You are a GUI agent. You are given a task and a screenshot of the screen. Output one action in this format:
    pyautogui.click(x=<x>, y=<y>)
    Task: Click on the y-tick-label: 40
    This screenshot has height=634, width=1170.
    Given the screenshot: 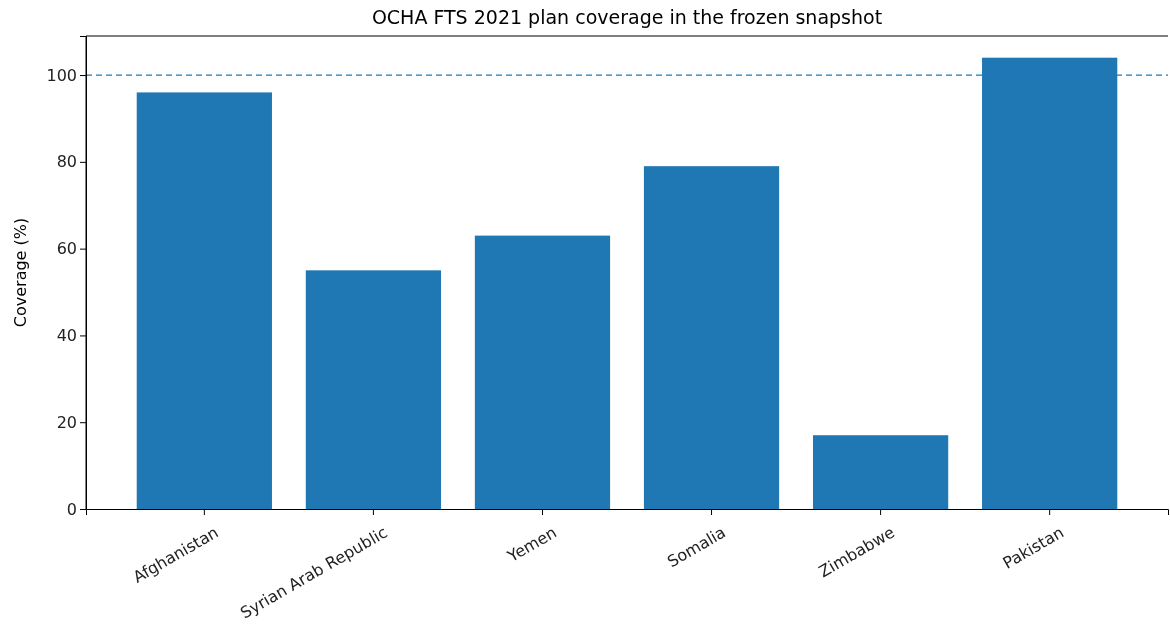 What is the action you would take?
    pyautogui.click(x=66, y=336)
    